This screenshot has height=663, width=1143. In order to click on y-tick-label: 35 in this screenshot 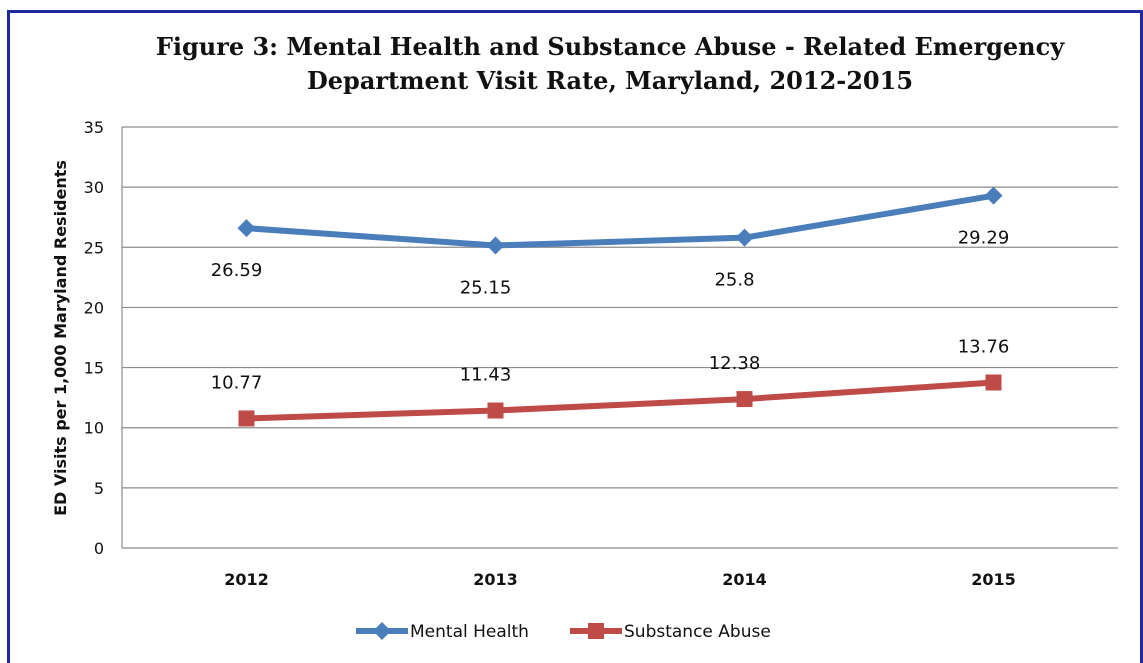, I will do `click(94, 127)`.